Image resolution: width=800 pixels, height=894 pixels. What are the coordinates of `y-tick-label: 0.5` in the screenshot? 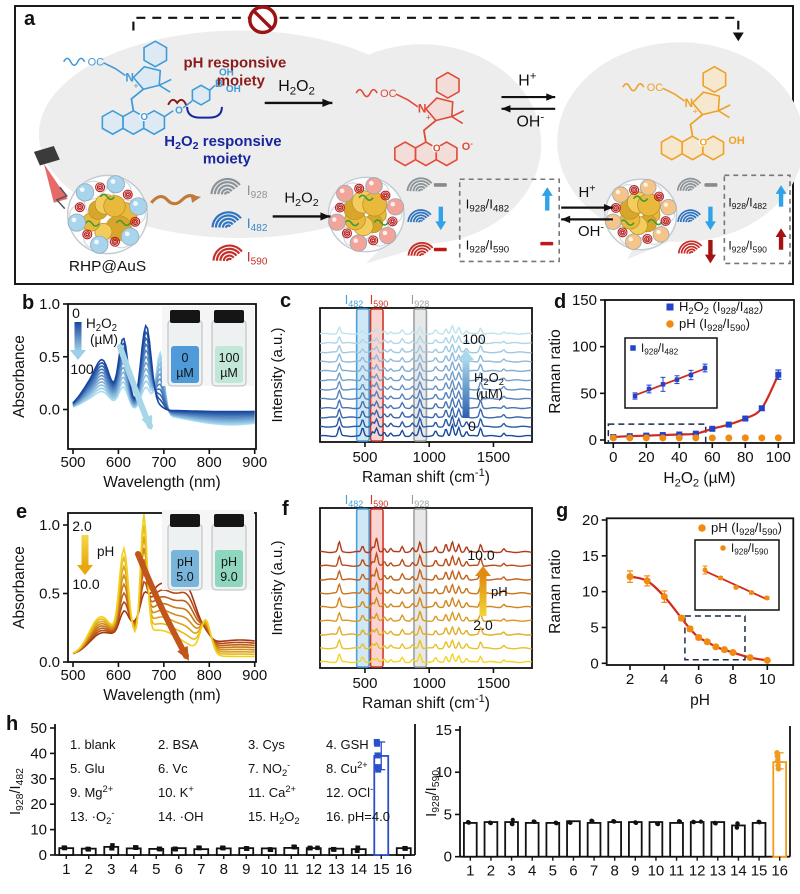 It's located at (49, 357).